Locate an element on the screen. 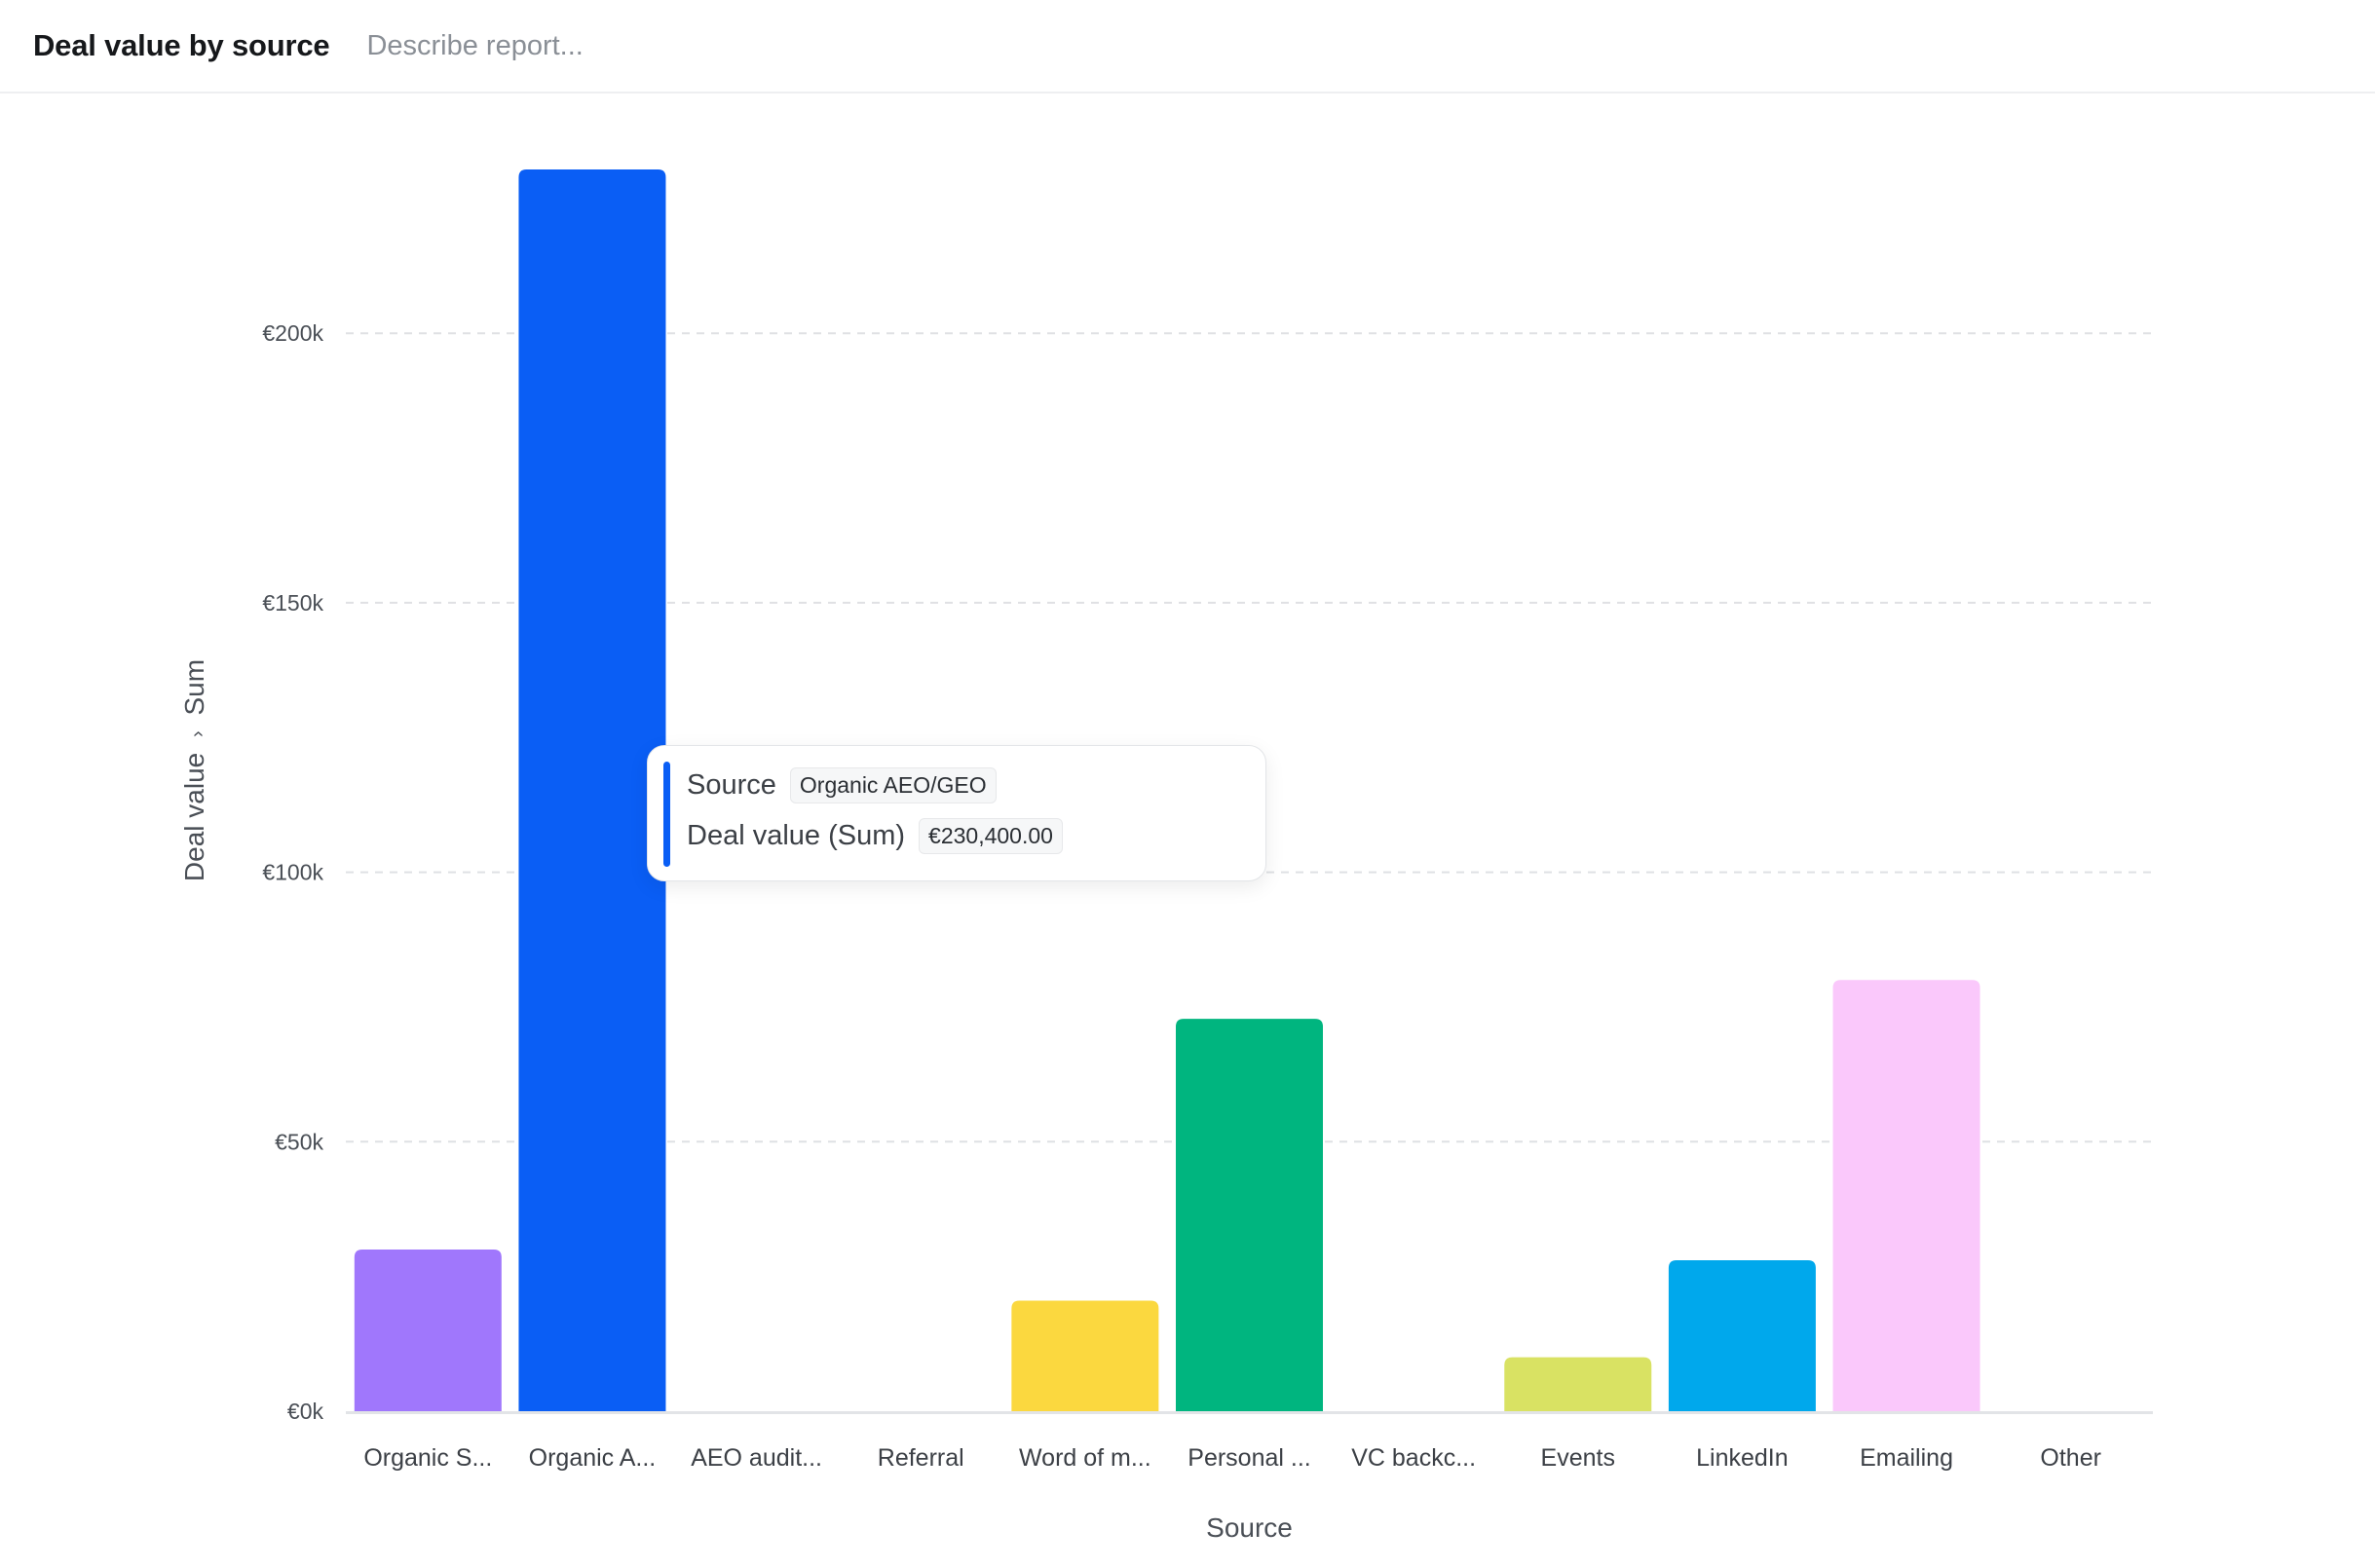 The image size is (2375, 1568). y-tick-label: €150k is located at coordinates (292, 603).